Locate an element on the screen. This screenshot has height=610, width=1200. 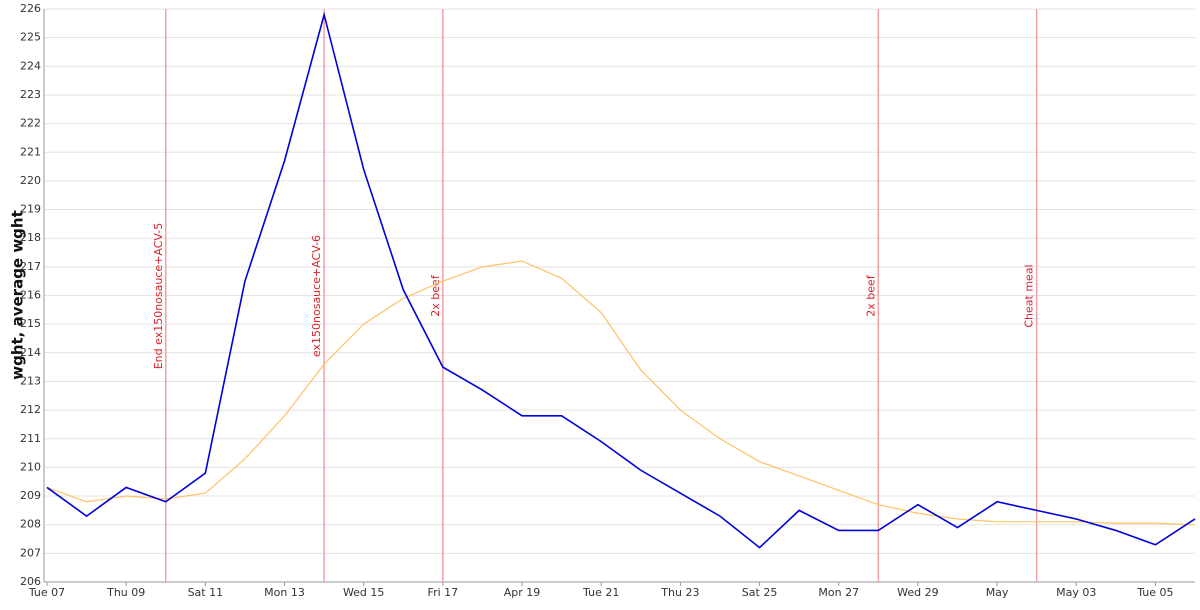
y-tick-label: 217 is located at coordinates (30, 266).